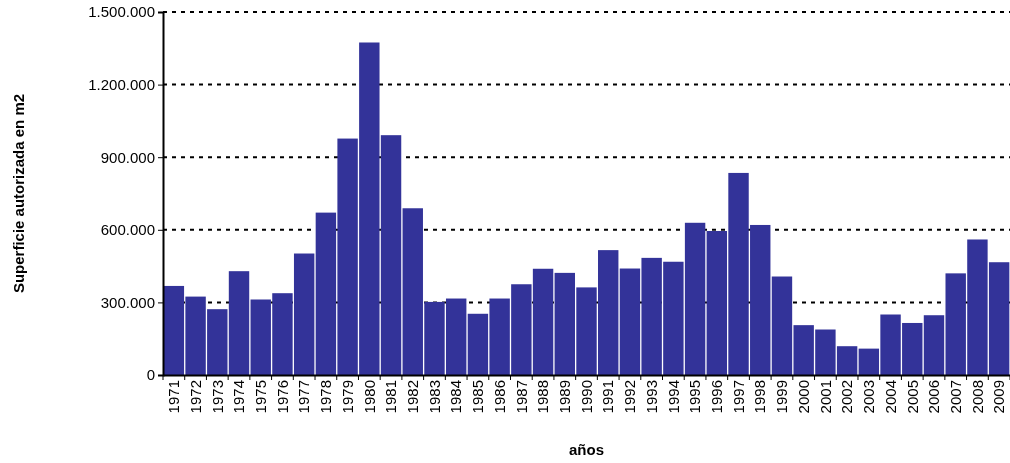 This screenshot has height=463, width=1010. I want to click on x-tick-label: 2000, so click(803, 397).